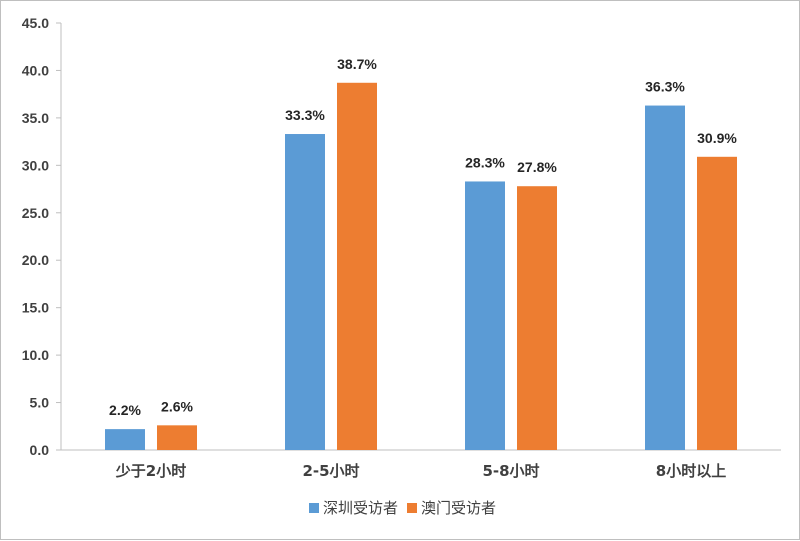 The image size is (800, 541). What do you see at coordinates (35, 23) in the screenshot?
I see `y-tick-label: 45.0` at bounding box center [35, 23].